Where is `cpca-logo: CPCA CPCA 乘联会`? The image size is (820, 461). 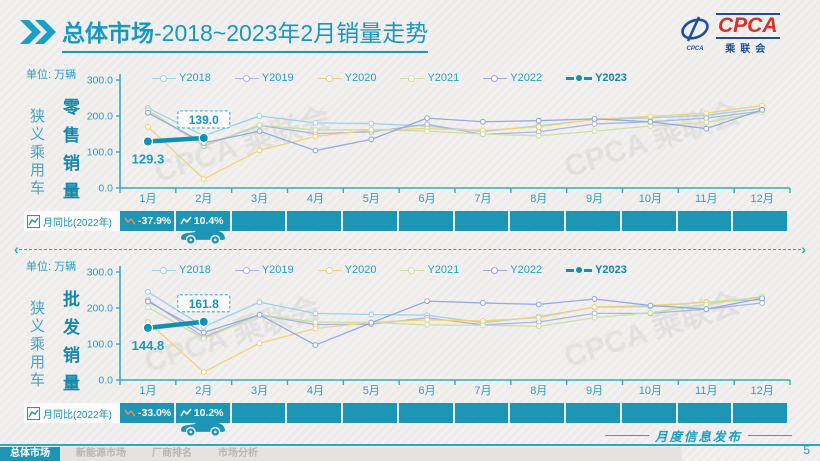 cpca-logo: CPCA CPCA 乘联会 is located at coordinates (743, 34).